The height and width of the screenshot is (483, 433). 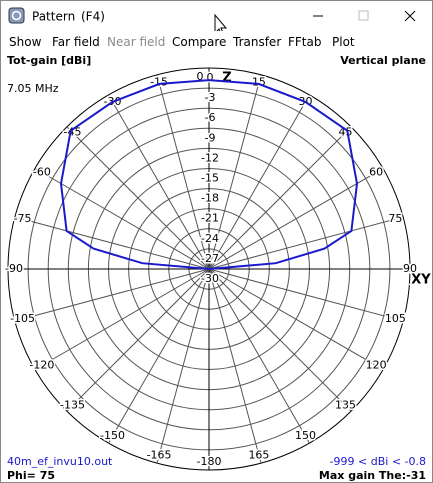 What do you see at coordinates (210, 218) in the screenshot?
I see `r-tick-label: -21` at bounding box center [210, 218].